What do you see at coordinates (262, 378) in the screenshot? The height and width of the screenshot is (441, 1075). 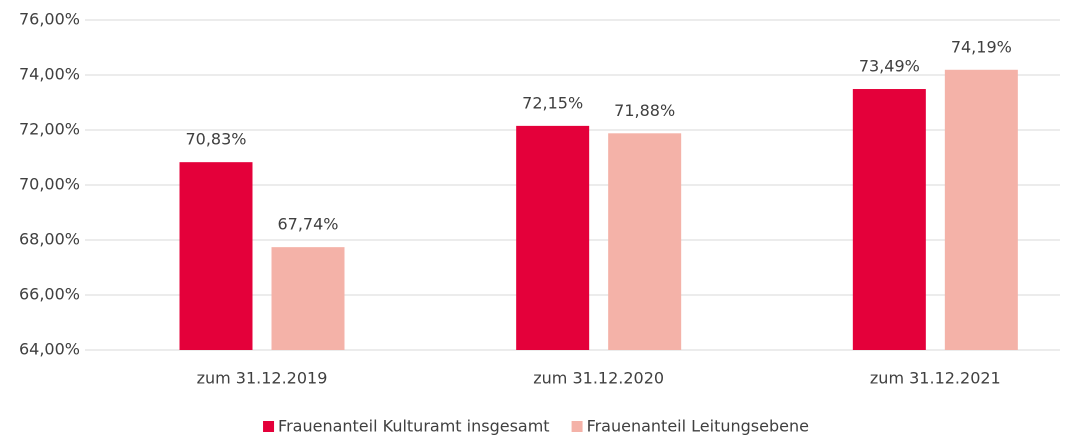 I see `x-tick-label: zum 31.12.2019` at bounding box center [262, 378].